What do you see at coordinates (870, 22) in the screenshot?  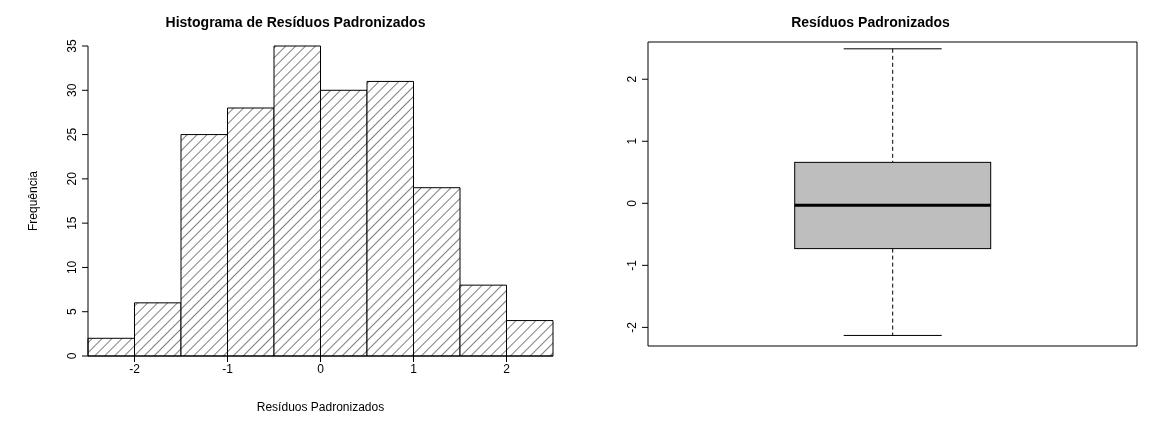 I see `chart-title: Resíduos Padronizados` at bounding box center [870, 22].